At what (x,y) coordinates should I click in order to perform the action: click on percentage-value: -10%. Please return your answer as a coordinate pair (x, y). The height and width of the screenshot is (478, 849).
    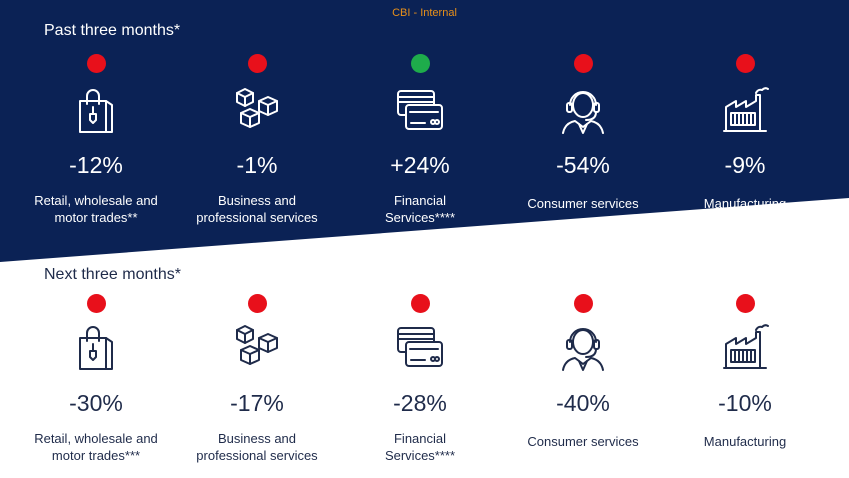
    Looking at the image, I should click on (745, 403).